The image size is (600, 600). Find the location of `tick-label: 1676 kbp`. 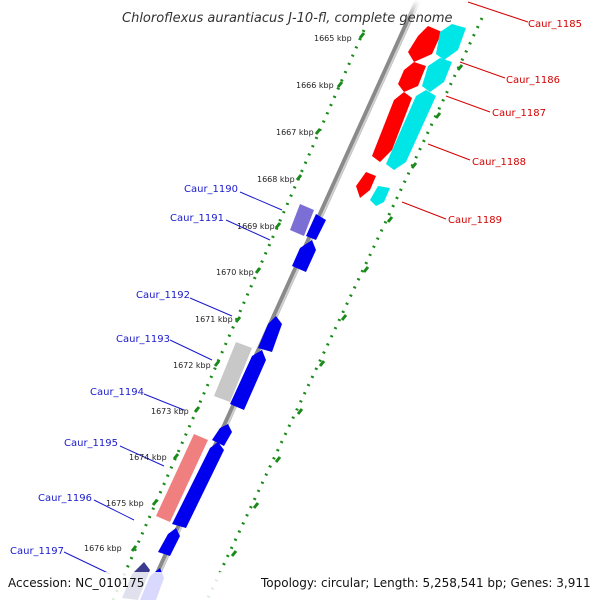

tick-label: 1676 kbp is located at coordinates (103, 548).